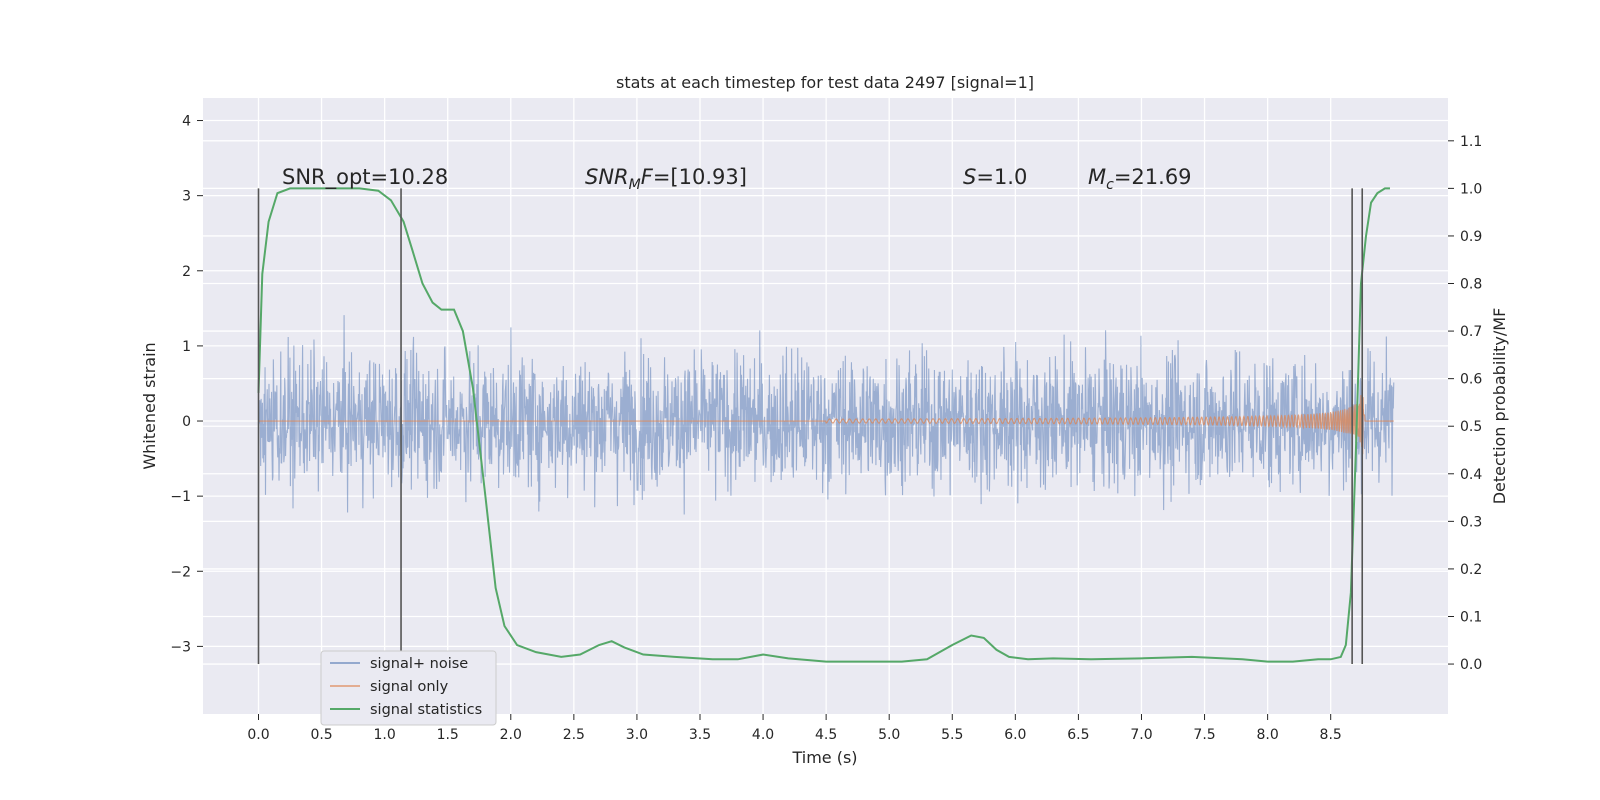 This screenshot has height=800, width=1600. I want to click on annotation-snr-mf-value: =[10.93], so click(700, 177).